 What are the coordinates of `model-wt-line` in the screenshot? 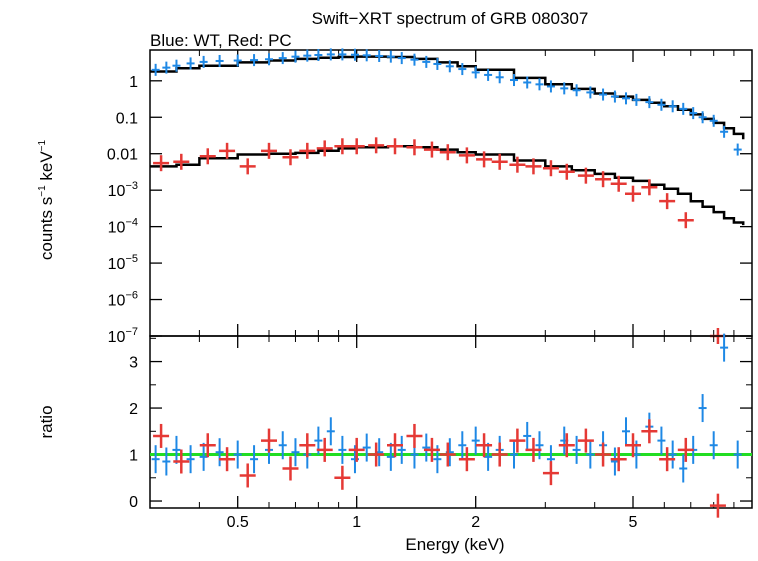 It's located at (447, 97).